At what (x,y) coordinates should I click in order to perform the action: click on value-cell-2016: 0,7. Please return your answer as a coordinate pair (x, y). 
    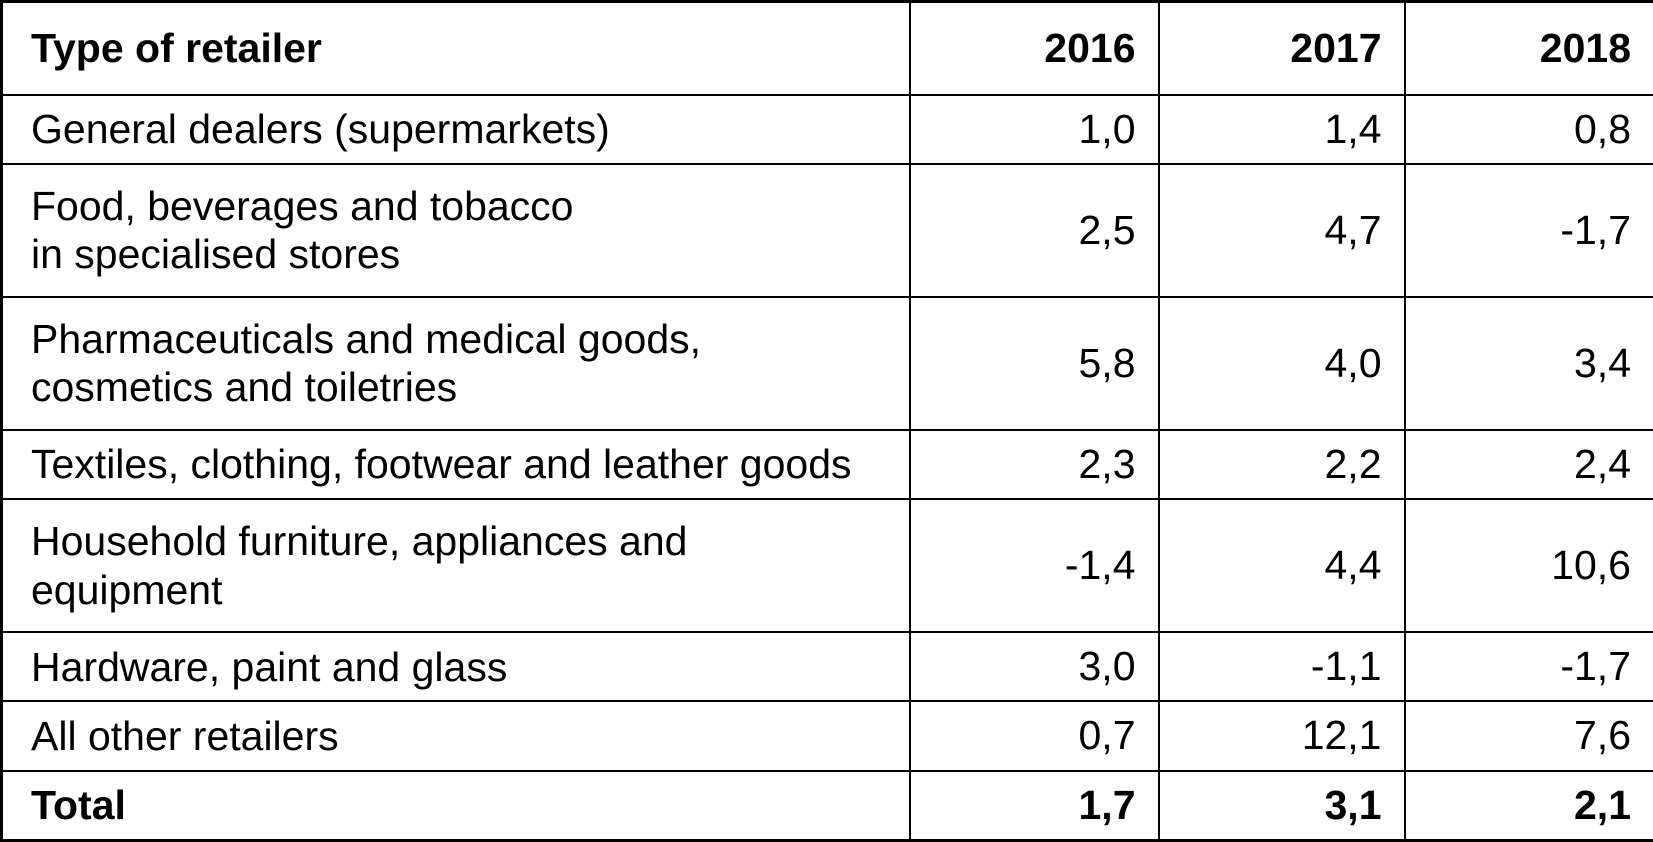
    Looking at the image, I should click on (1034, 736).